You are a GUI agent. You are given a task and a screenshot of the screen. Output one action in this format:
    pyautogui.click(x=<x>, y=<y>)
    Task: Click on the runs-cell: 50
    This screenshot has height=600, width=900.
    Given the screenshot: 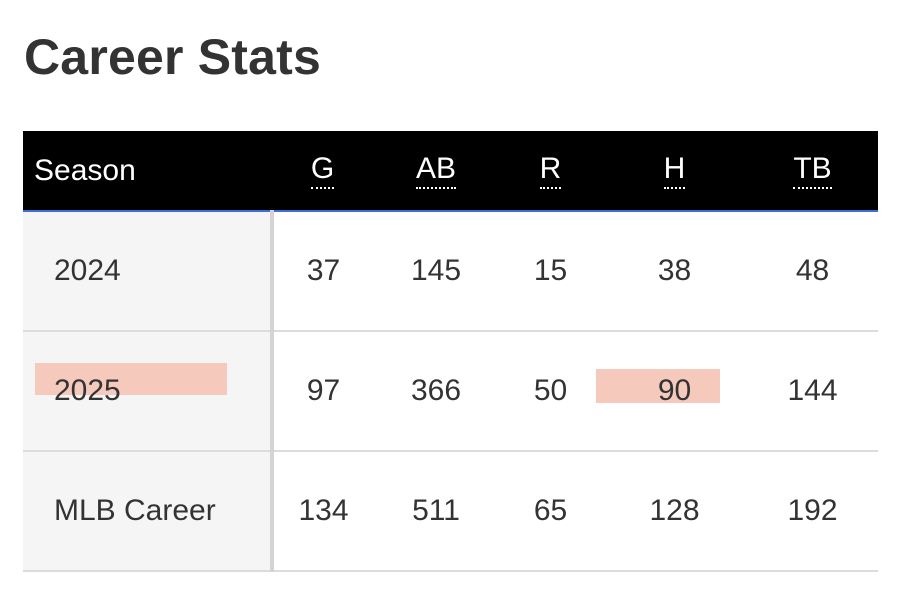 What is the action you would take?
    pyautogui.click(x=550, y=391)
    